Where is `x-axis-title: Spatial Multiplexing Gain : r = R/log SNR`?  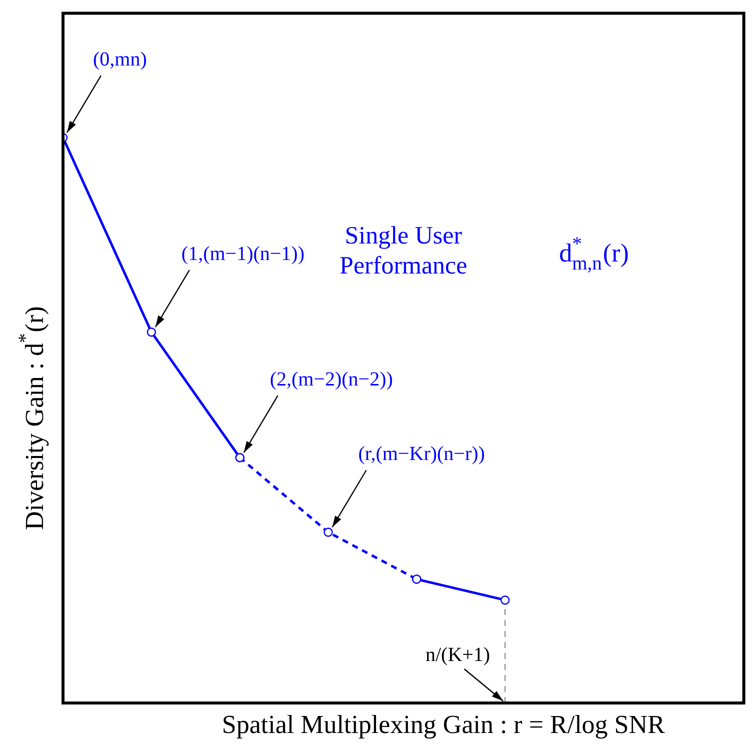 x-axis-title: Spatial Multiplexing Gain : r = R/log SNR is located at coordinates (444, 724).